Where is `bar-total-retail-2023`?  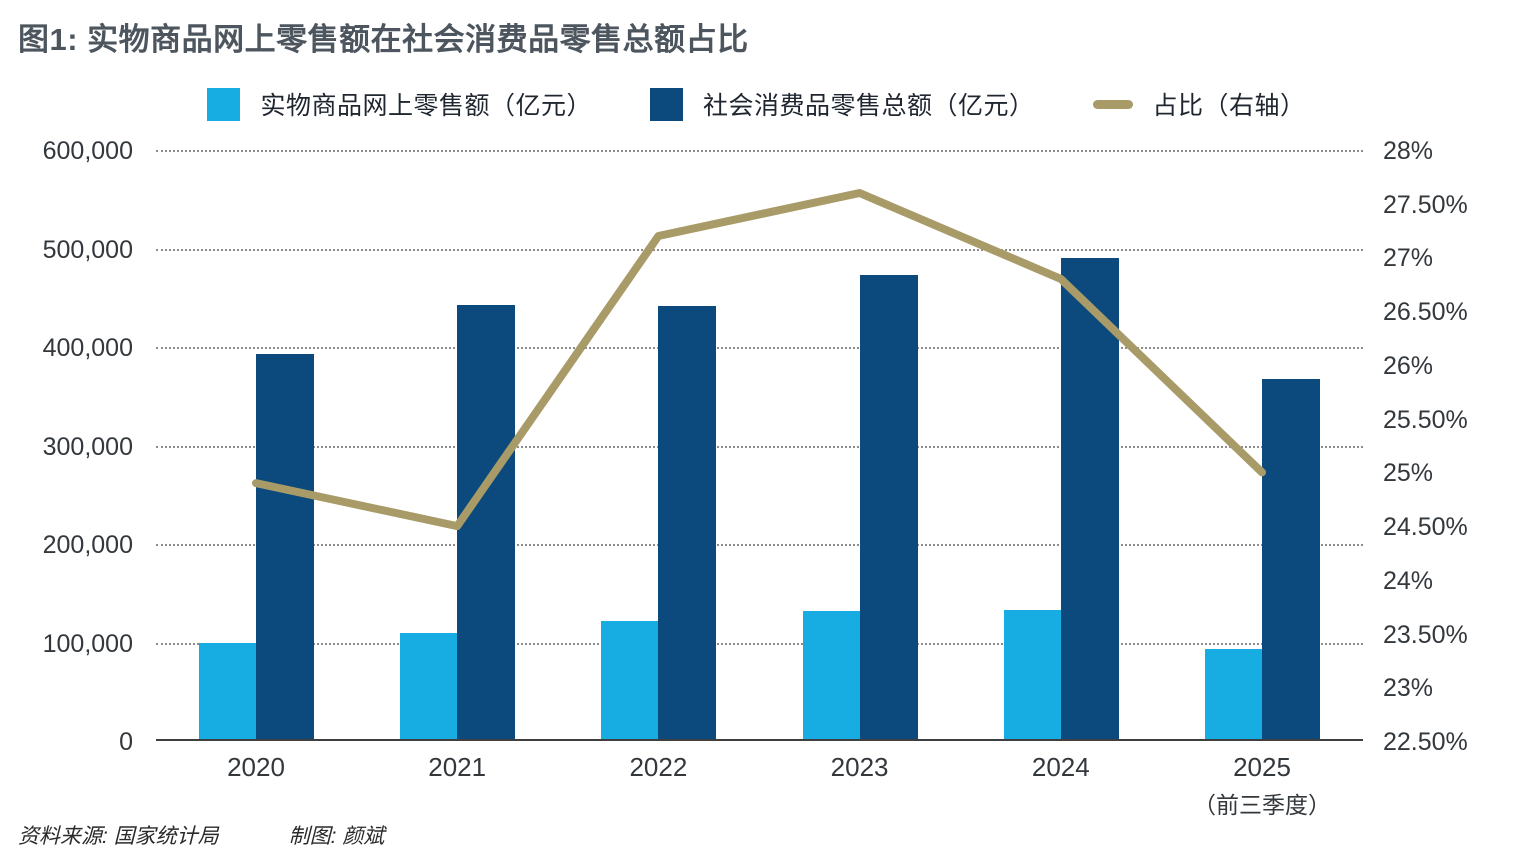
bar-total-retail-2023 is located at coordinates (888, 507).